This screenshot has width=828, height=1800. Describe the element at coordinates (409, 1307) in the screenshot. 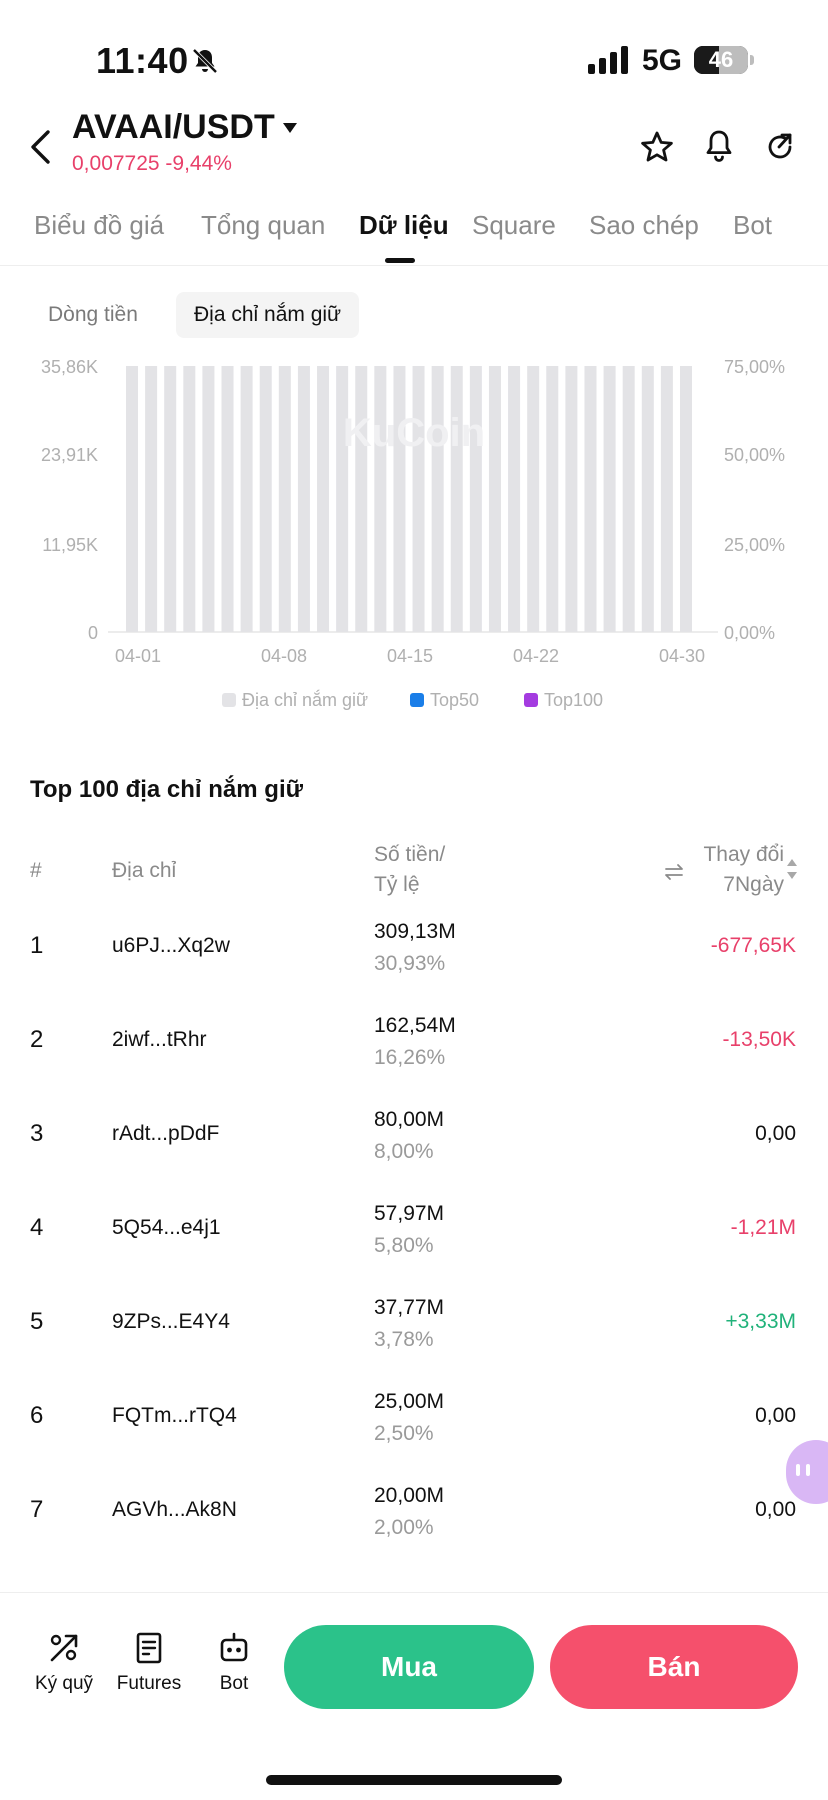

I see `row-amount: 37,77M` at that location.